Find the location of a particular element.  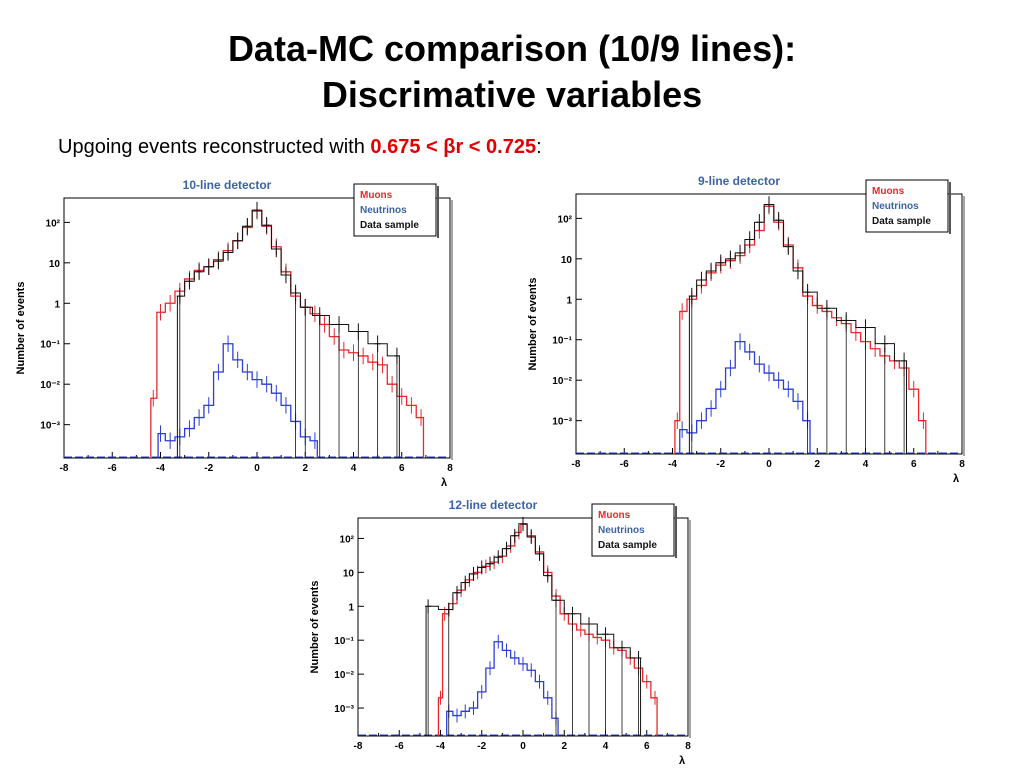

subtitle-suffix: : is located at coordinates (539, 147).